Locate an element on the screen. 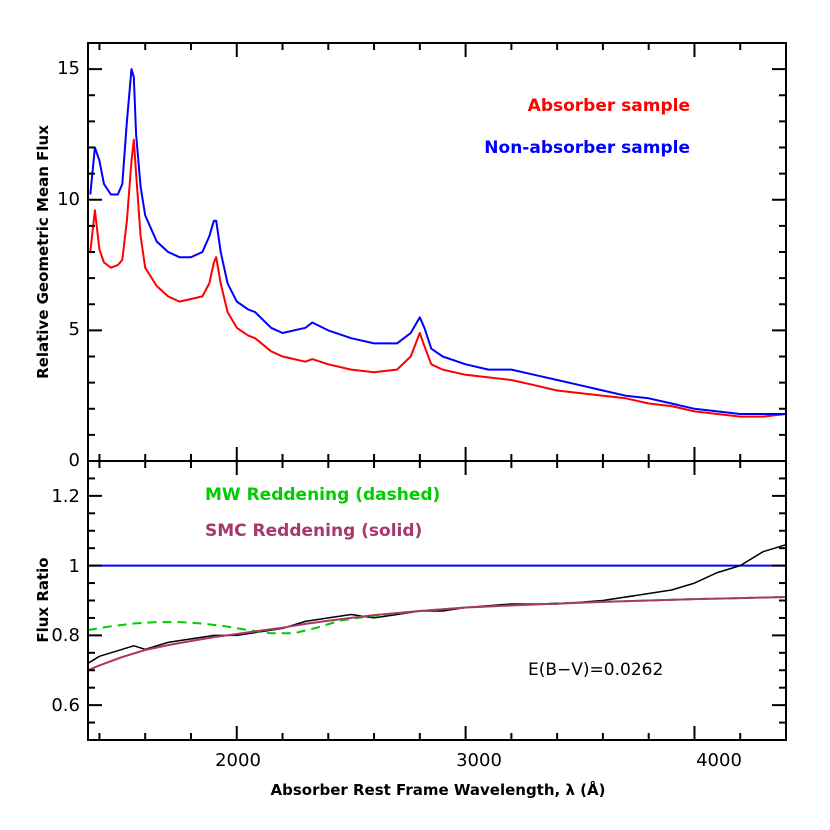 This screenshot has height=830, width=830. bottom-series-layer is located at coordinates (437, 607).